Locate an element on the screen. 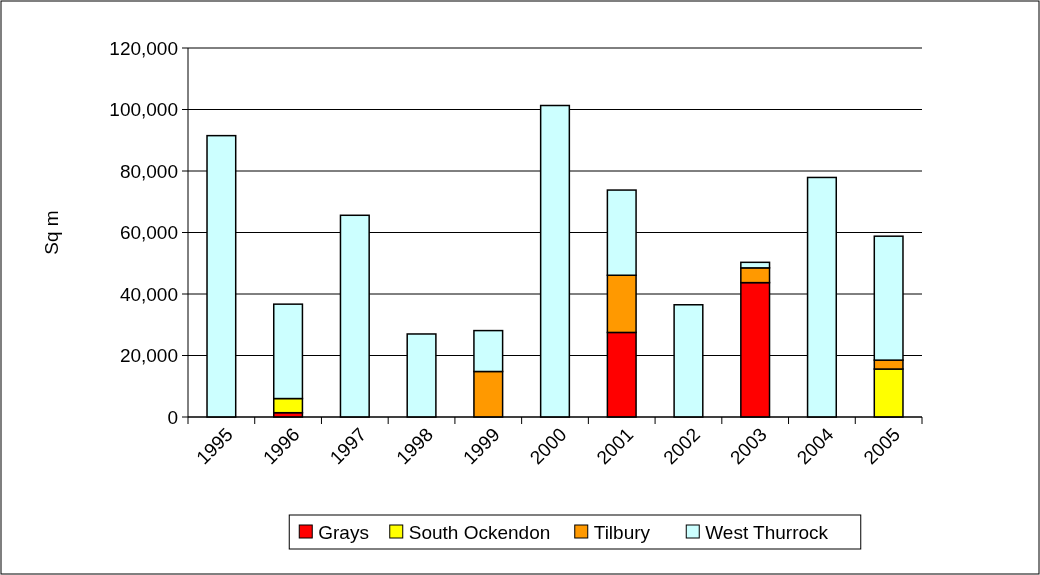  y-tick-label: 120,000 is located at coordinates (143, 48).